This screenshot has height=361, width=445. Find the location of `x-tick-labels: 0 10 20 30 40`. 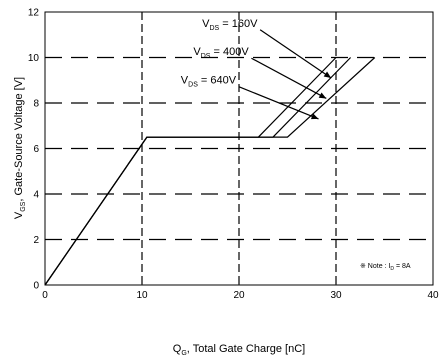

x-tick-labels: 0 10 20 30 40 is located at coordinates (240, 295).